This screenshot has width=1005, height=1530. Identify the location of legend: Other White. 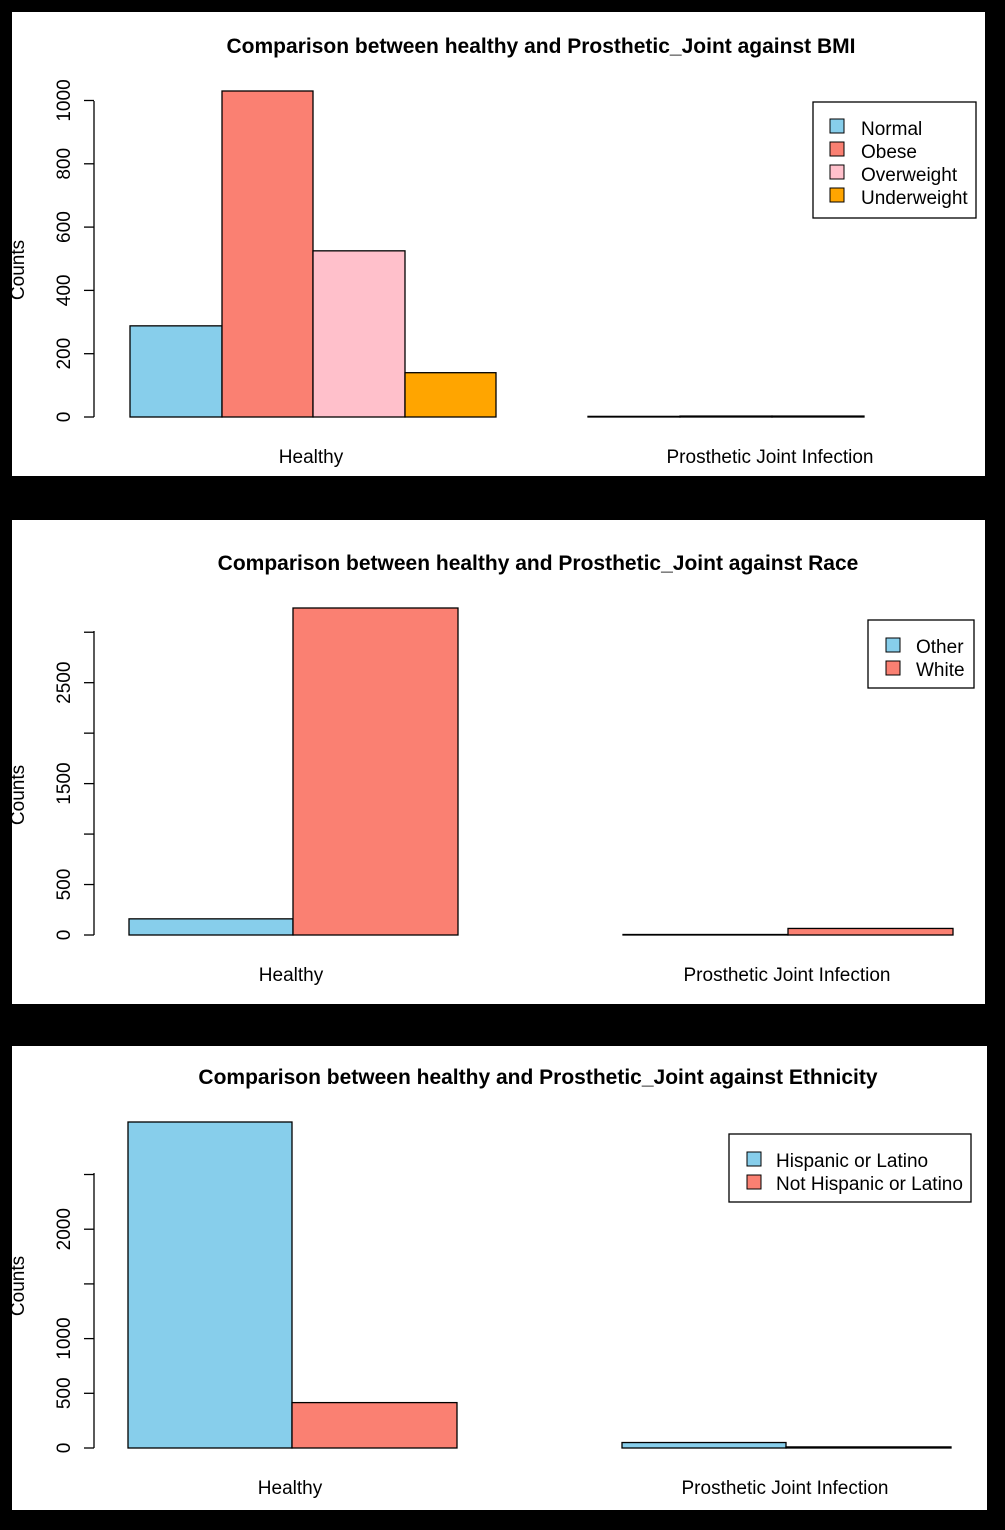
(921, 654).